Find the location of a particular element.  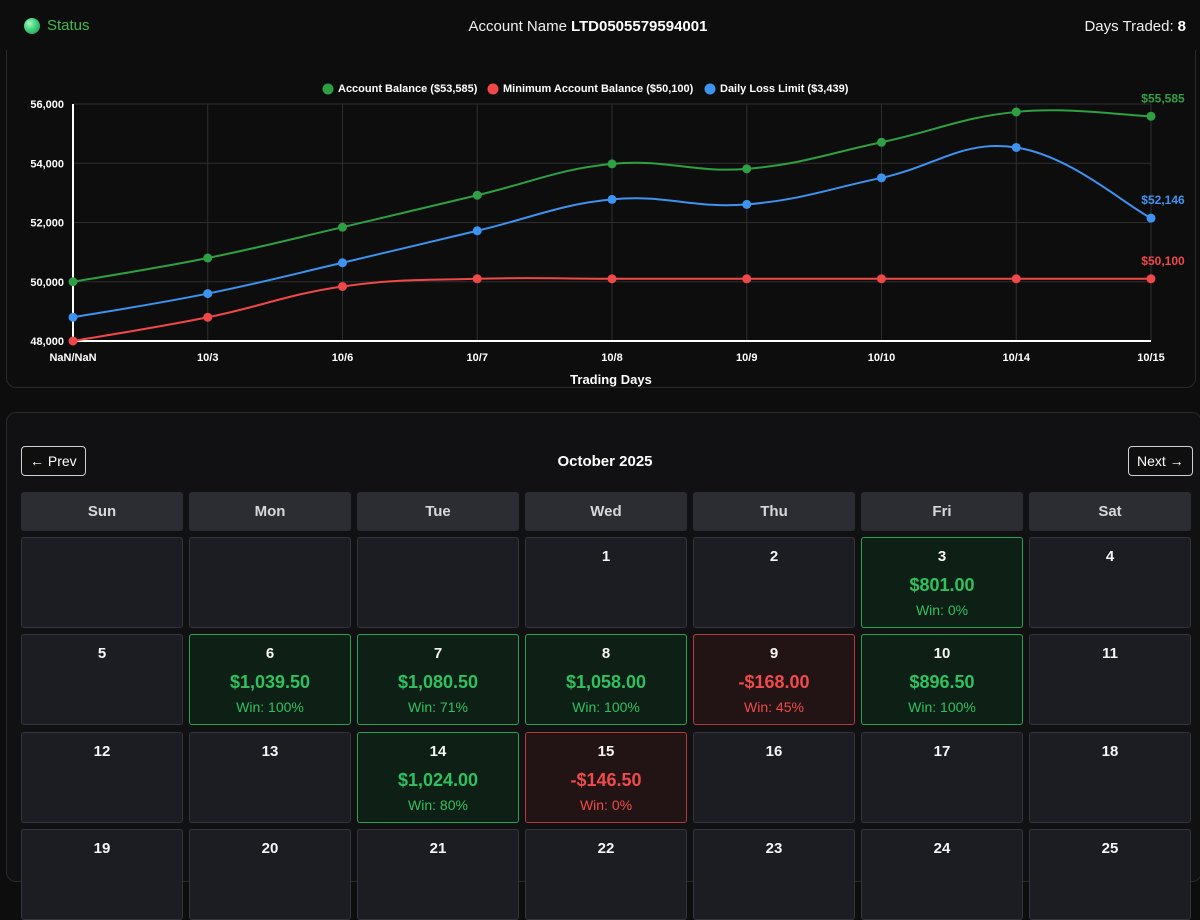

calendar-day-cell: 24 is located at coordinates (942, 874).